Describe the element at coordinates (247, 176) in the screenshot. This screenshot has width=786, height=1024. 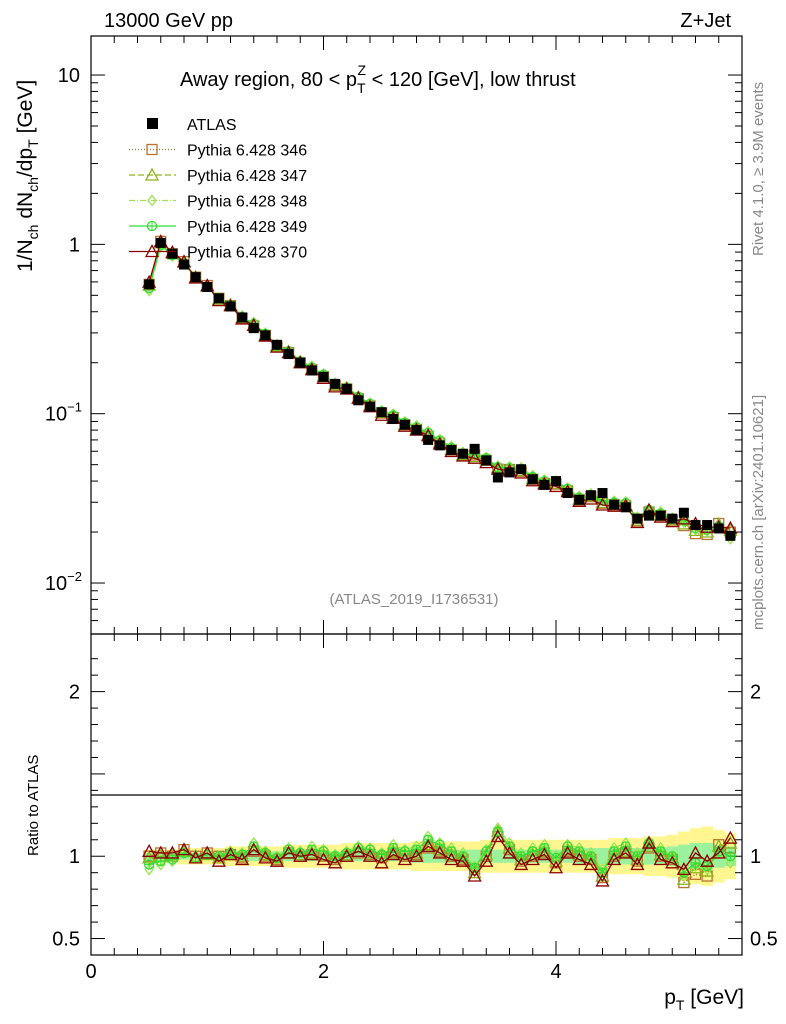
I see `legend-label: Pythia 6.428 347` at that location.